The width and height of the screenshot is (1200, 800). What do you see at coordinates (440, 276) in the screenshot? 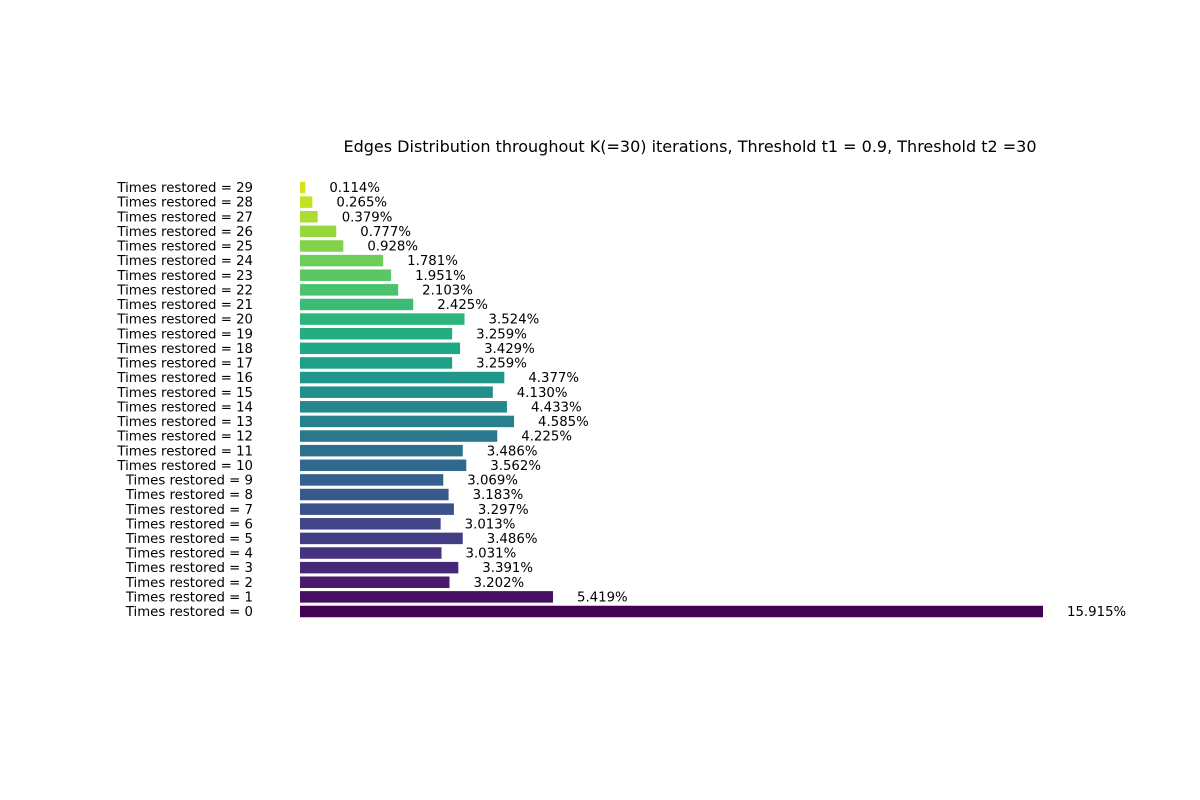
I see `data-label: 1.951%` at bounding box center [440, 276].